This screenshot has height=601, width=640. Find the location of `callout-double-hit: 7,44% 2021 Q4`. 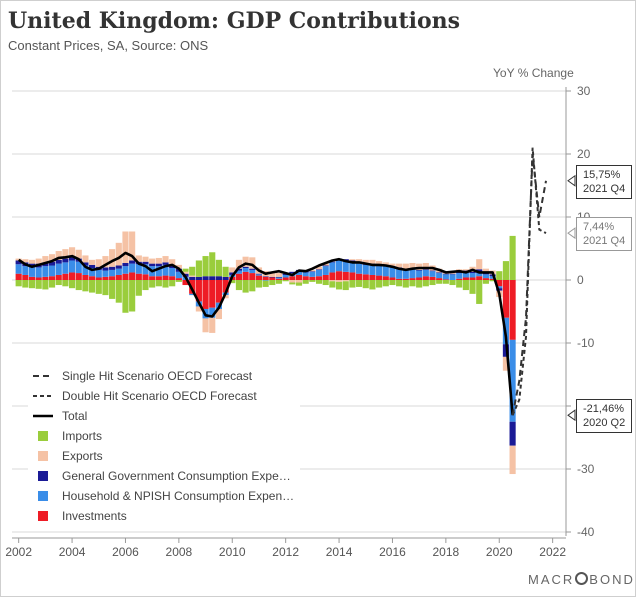

callout-double-hit: 7,44% 2021 Q4 is located at coordinates (604, 234).